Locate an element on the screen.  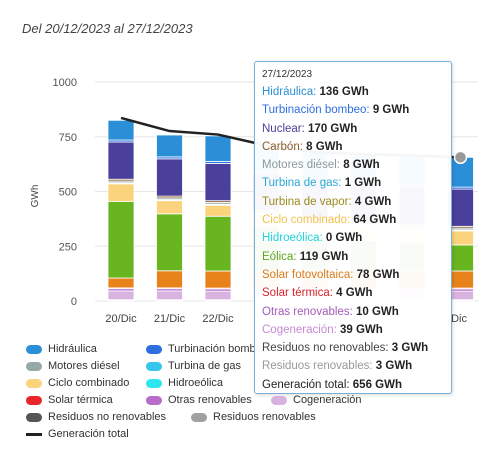
tooltip-item: Carbón: 8 GWh is located at coordinates (356, 147).